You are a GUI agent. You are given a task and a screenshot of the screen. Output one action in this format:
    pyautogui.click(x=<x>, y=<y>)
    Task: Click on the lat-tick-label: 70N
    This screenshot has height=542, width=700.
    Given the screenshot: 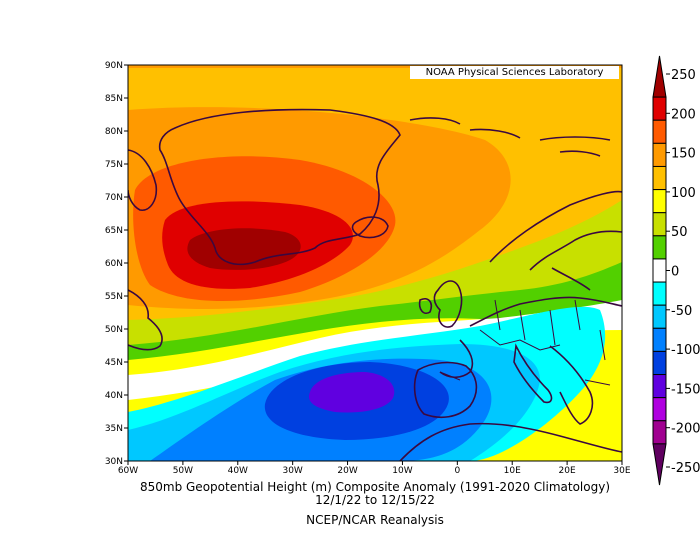 What is the action you would take?
    pyautogui.click(x=114, y=198)
    